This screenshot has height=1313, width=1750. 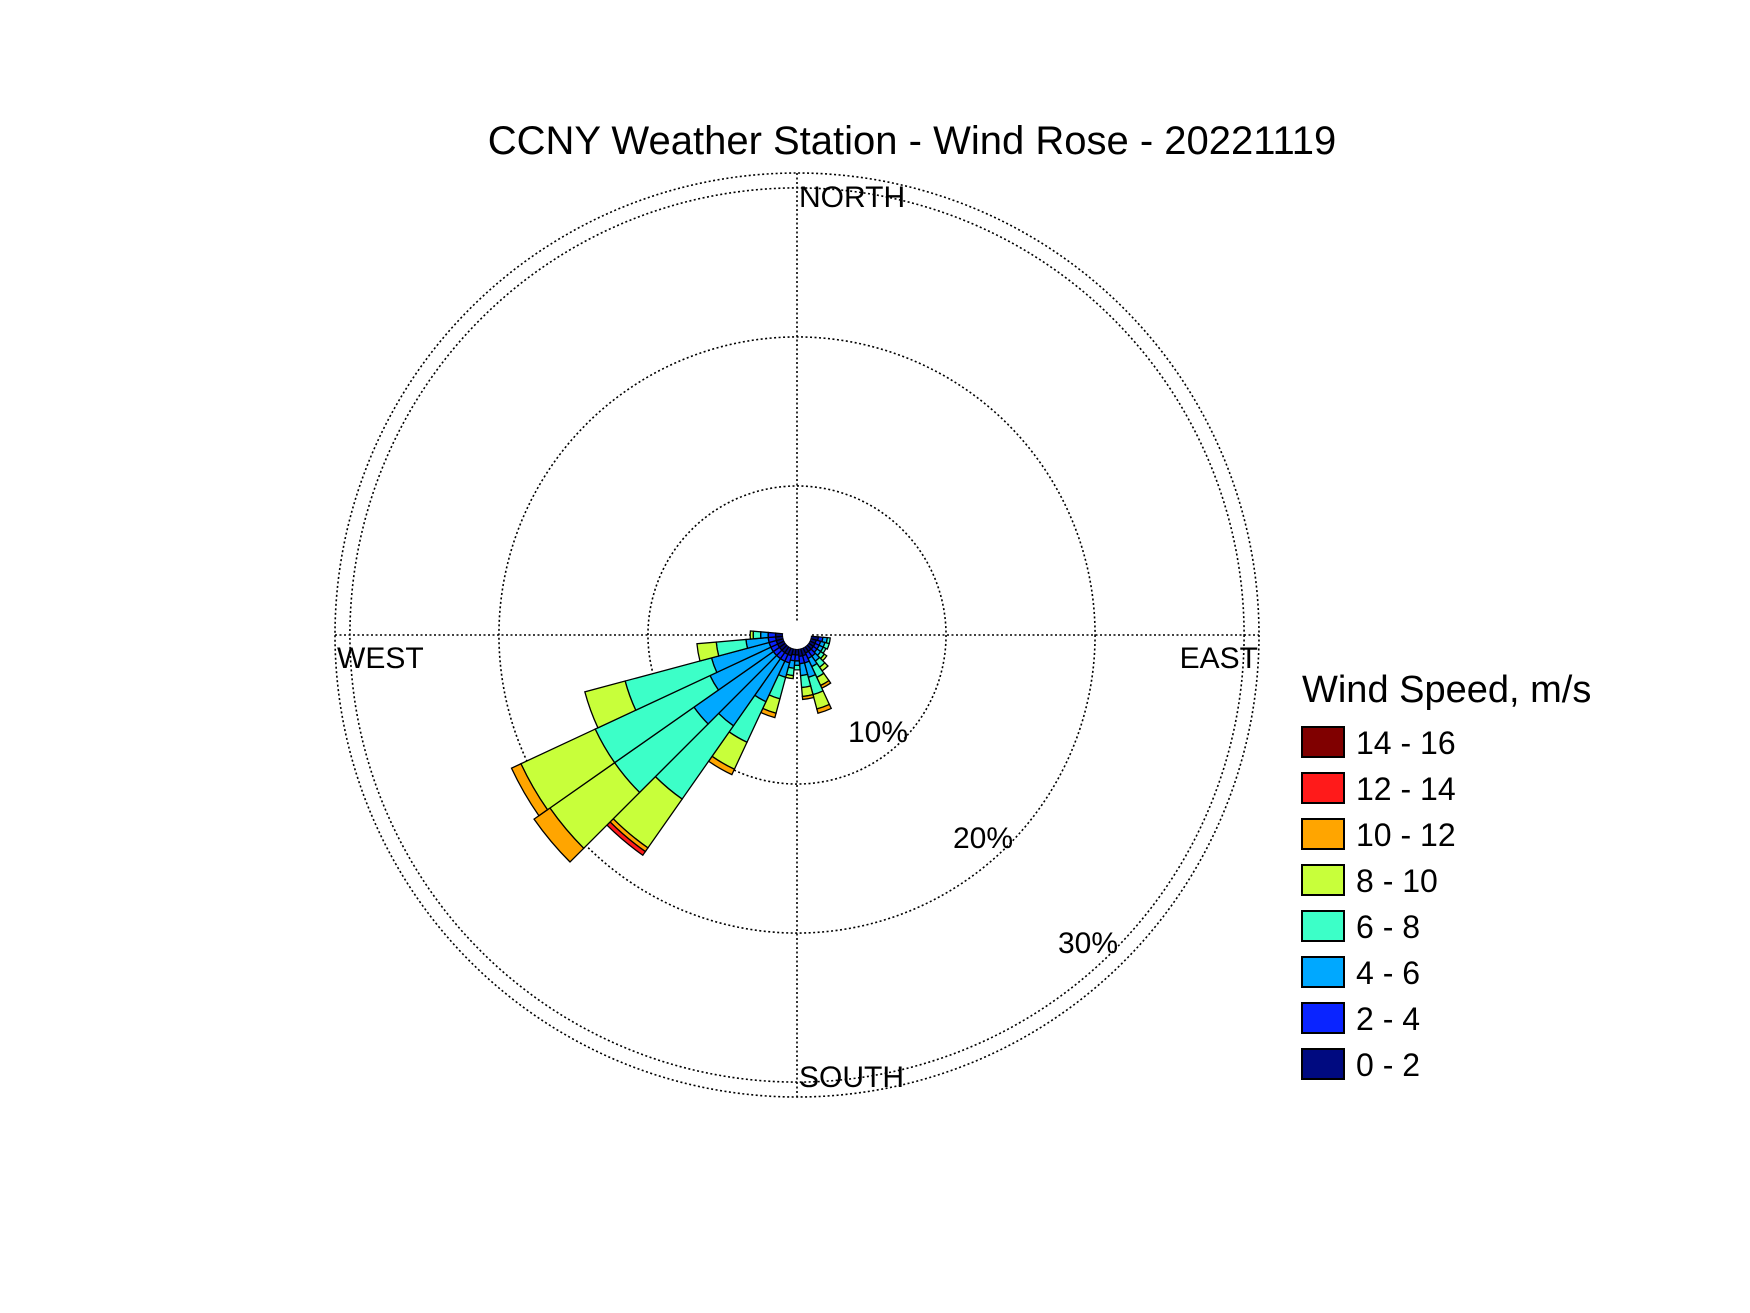 I want to click on direction-label-east: EAST, so click(x=1219, y=658).